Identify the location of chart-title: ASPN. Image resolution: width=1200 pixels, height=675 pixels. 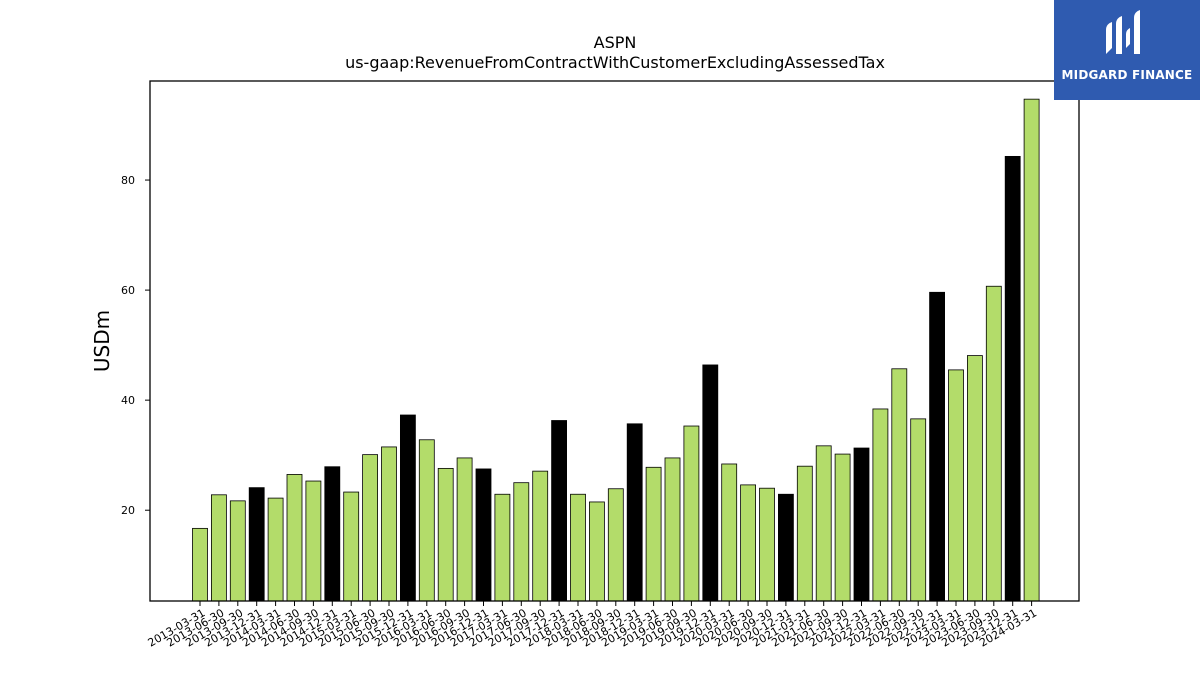
(615, 42).